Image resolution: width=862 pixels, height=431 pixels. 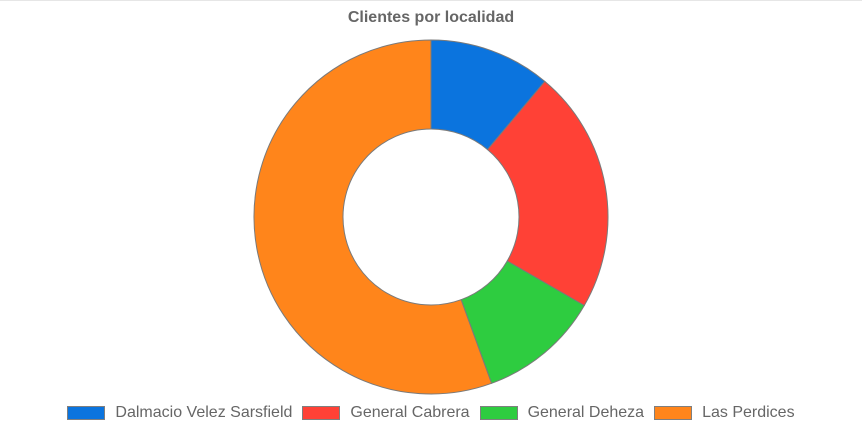 I want to click on legend-item-general-deheza: General Deheza, so click(x=562, y=413).